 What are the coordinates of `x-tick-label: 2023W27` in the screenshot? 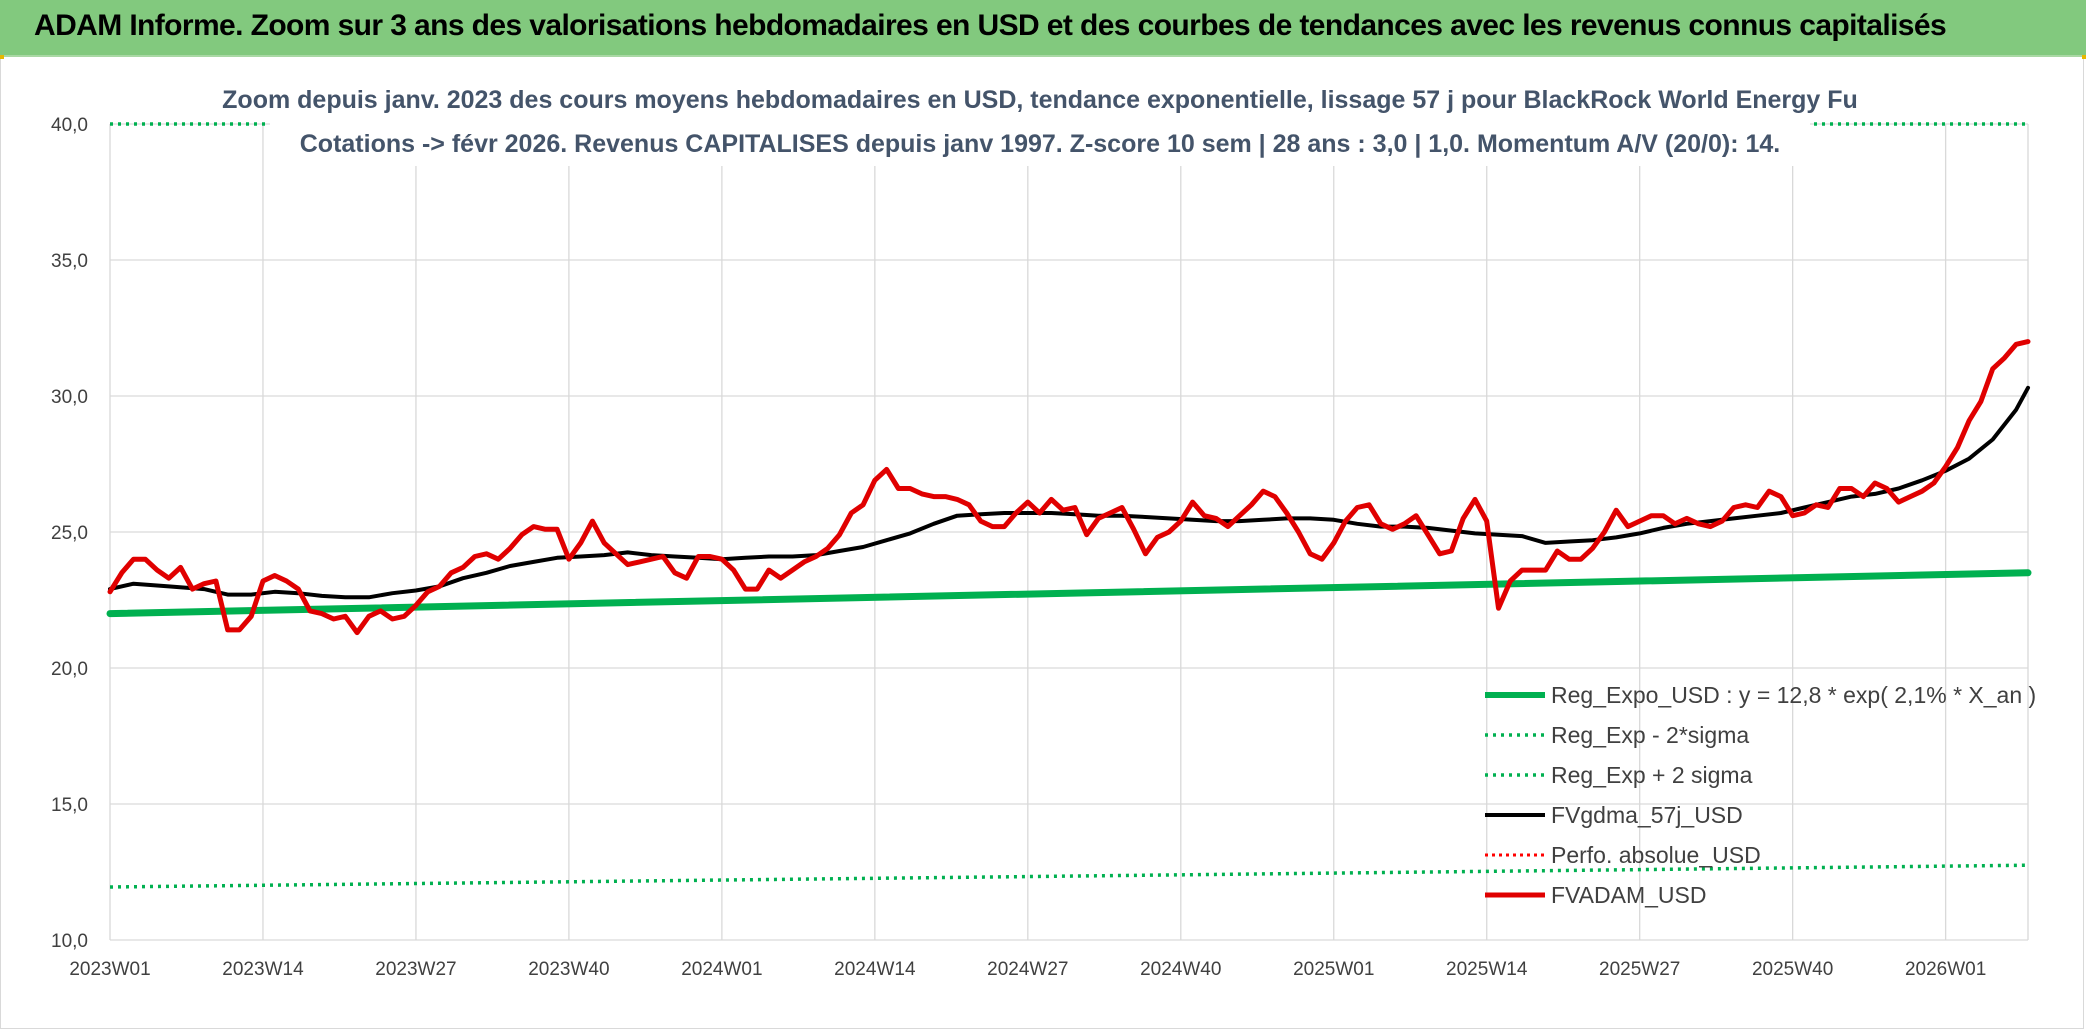 It's located at (415, 969).